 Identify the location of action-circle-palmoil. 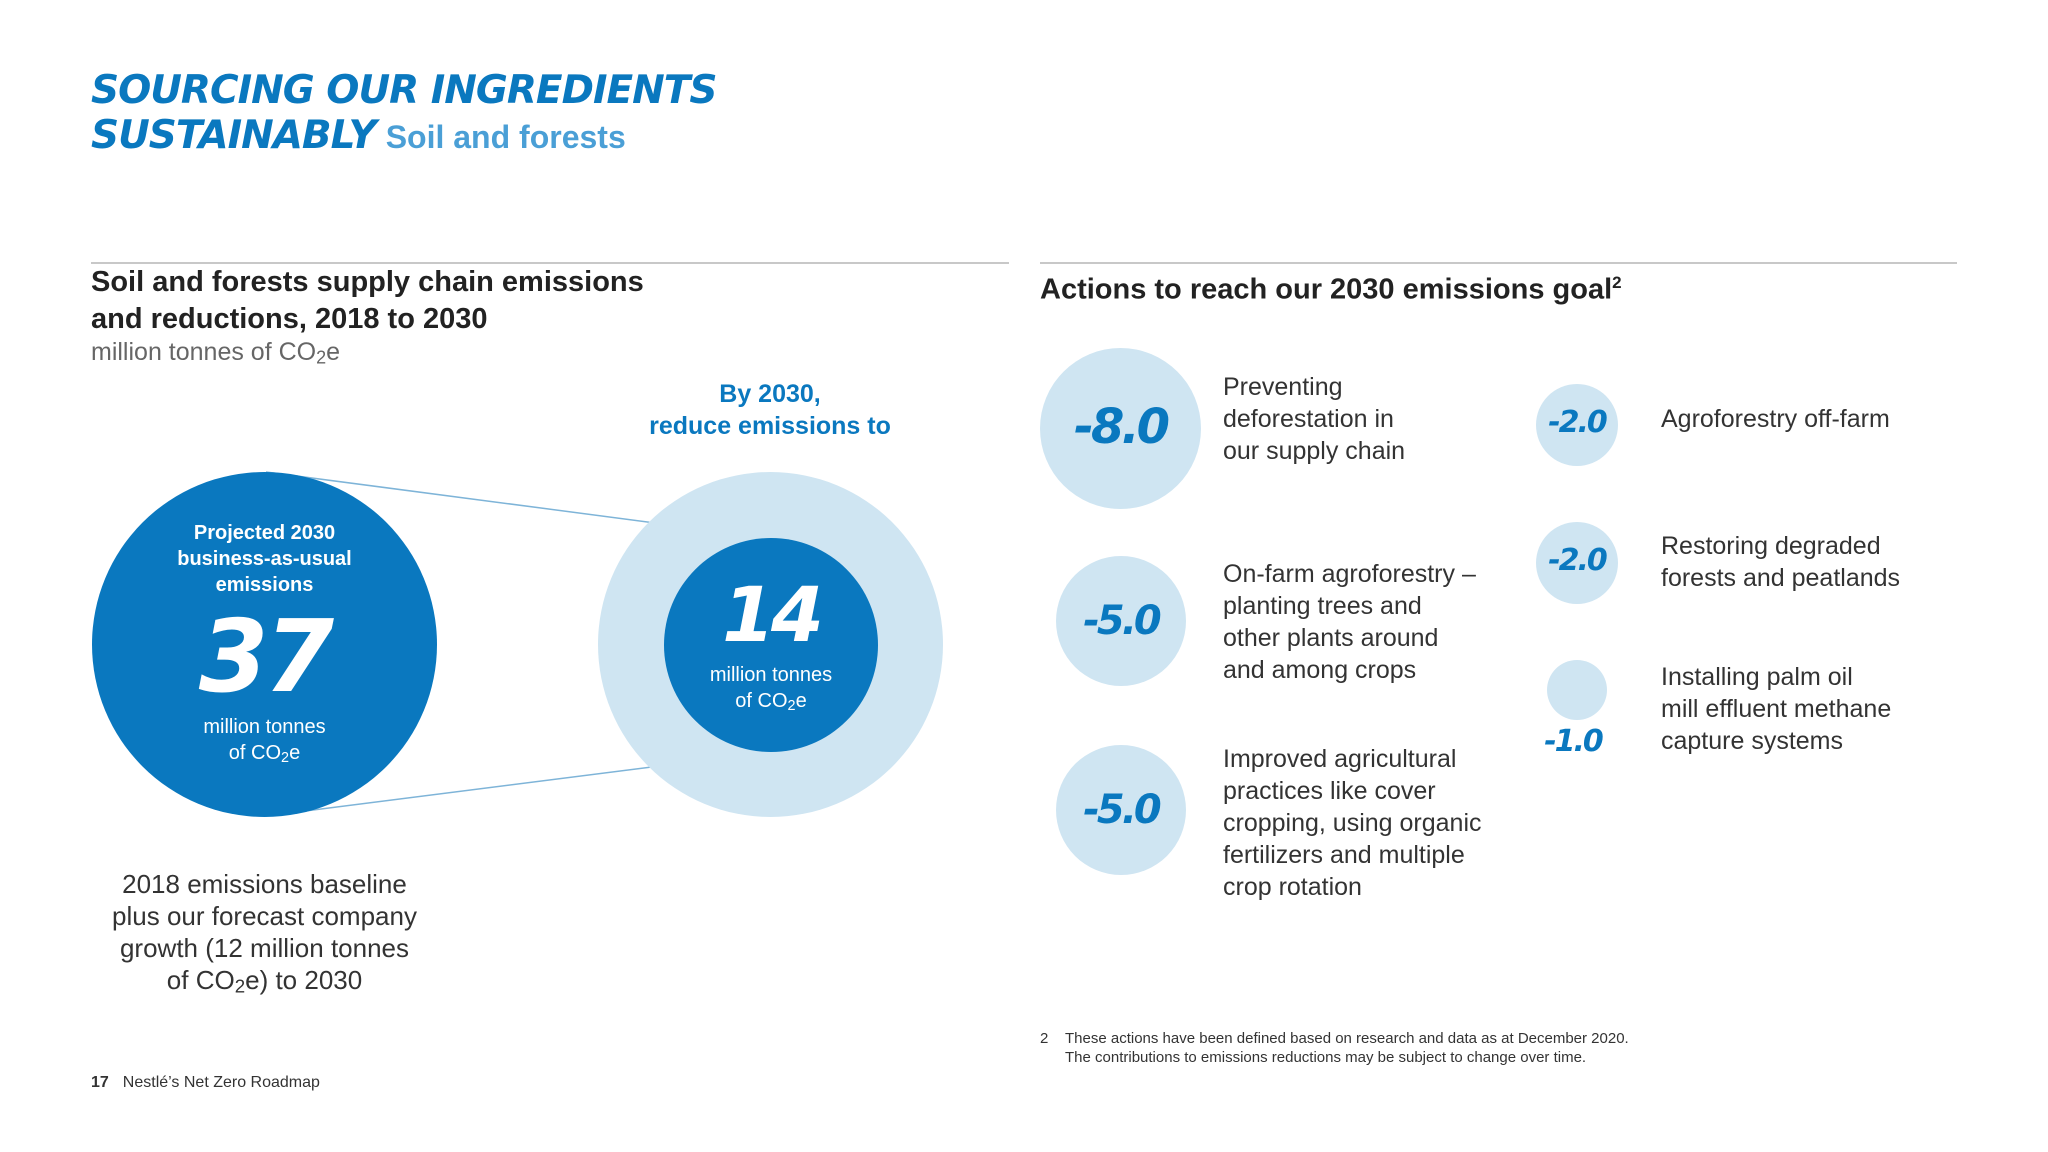
(1577, 690).